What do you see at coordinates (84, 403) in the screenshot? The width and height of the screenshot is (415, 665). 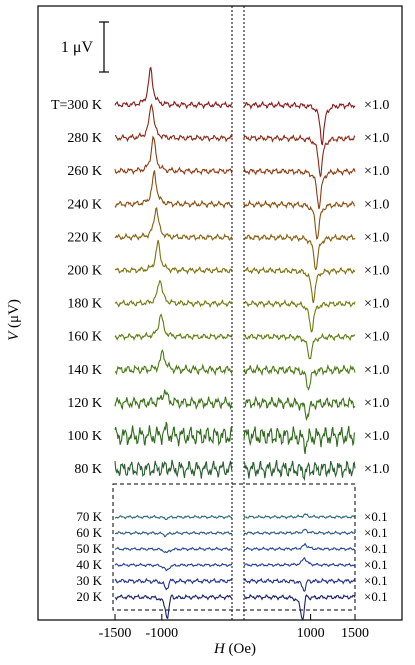 I see `temperature-label-120K: 120 K` at bounding box center [84, 403].